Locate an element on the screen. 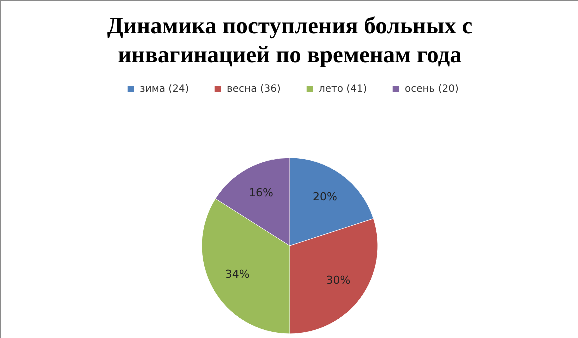 The image size is (578, 338). chart-title: Динамика поступления больных с инвагинацией по временам года is located at coordinates (290, 41).